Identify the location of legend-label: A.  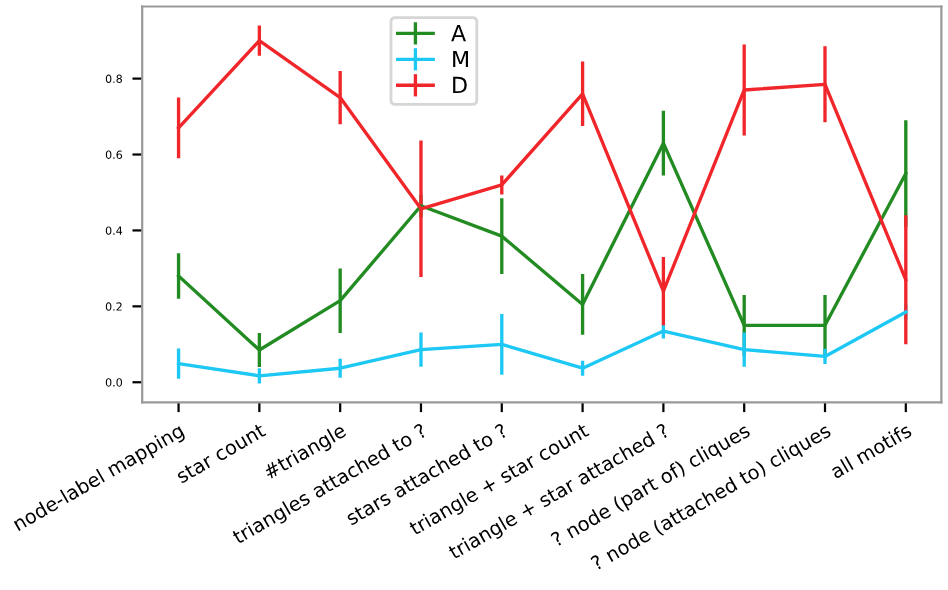
(458, 33).